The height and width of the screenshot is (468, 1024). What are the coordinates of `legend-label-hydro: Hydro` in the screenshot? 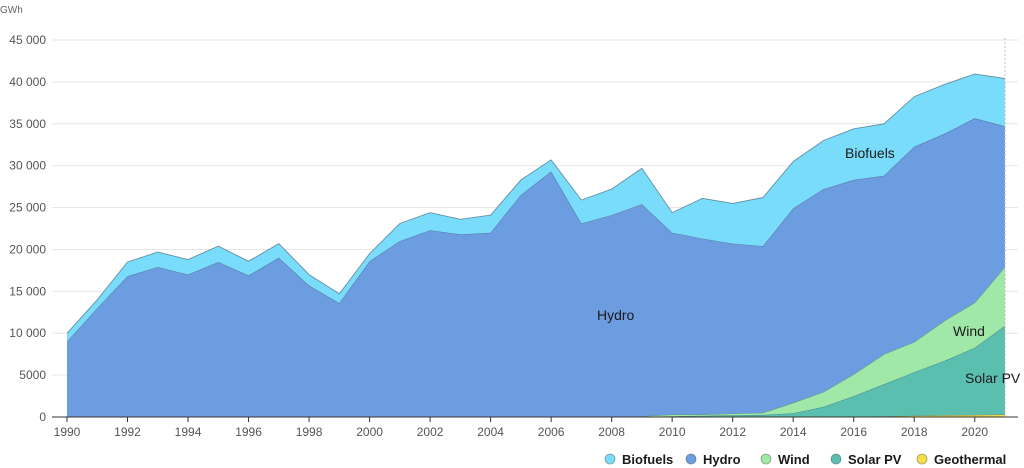 It's located at (722, 459).